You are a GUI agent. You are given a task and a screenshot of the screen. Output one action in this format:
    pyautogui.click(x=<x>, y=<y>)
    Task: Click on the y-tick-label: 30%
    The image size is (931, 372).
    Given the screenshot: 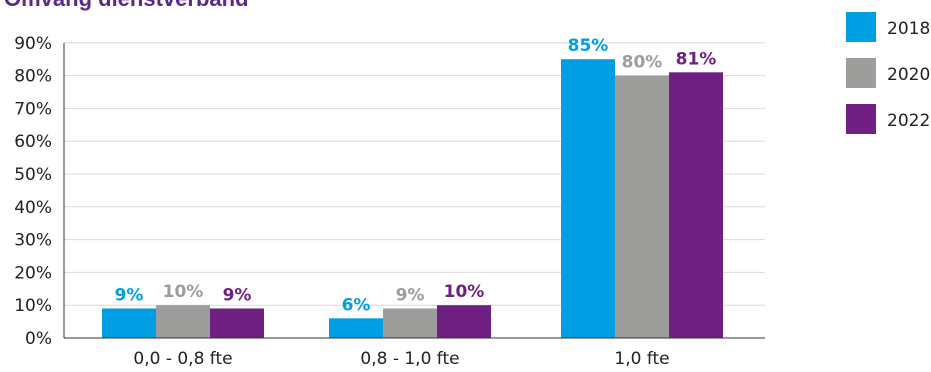 What is the action you would take?
    pyautogui.click(x=33, y=241)
    